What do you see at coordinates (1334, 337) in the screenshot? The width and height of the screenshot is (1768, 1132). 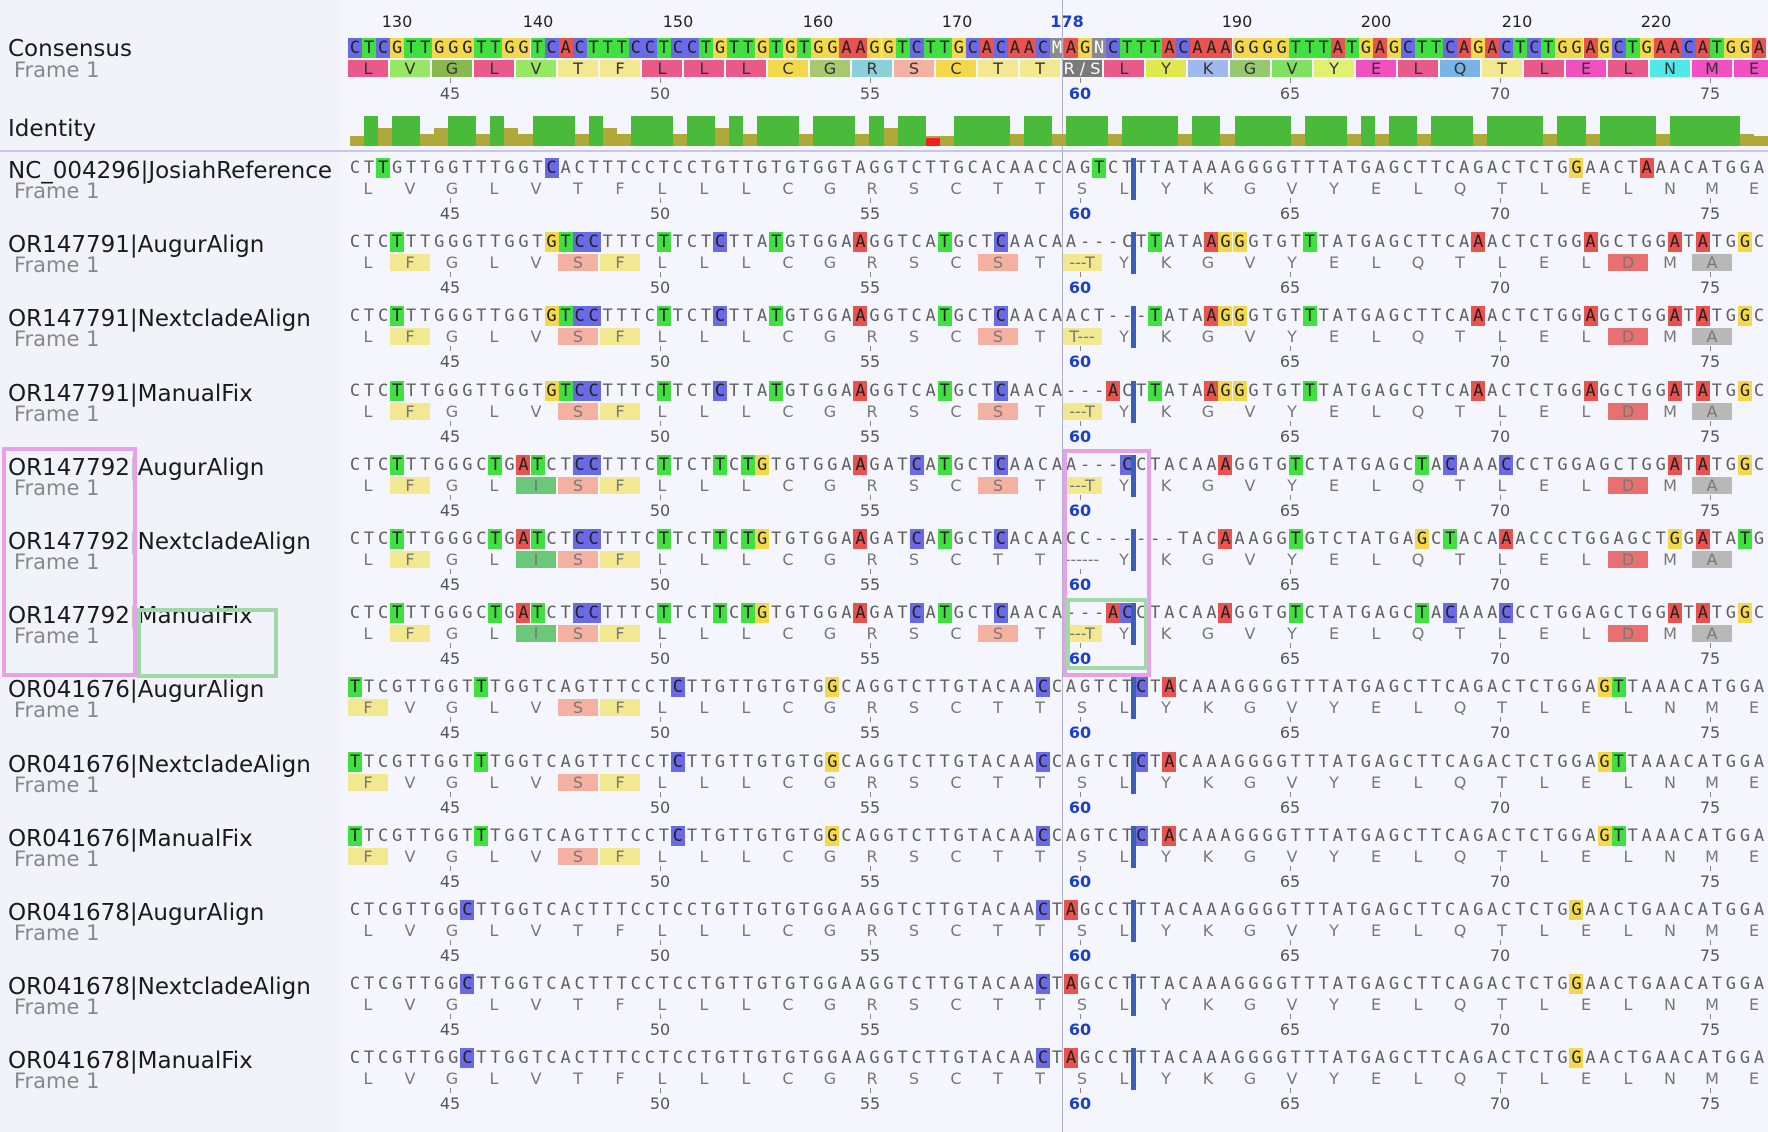 I see `row-amino-acid: E` at bounding box center [1334, 337].